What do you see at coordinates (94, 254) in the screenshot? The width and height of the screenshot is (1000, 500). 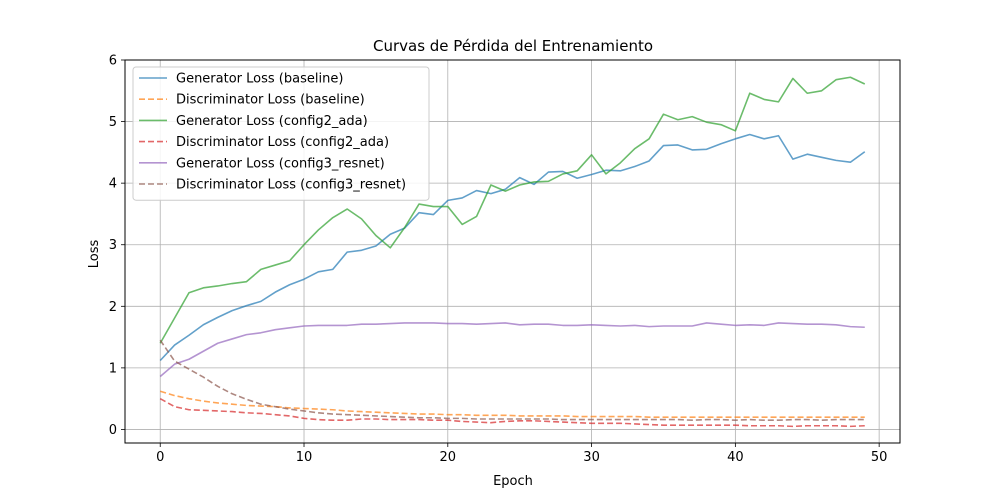 I see `y-axis-label: Loss` at bounding box center [94, 254].